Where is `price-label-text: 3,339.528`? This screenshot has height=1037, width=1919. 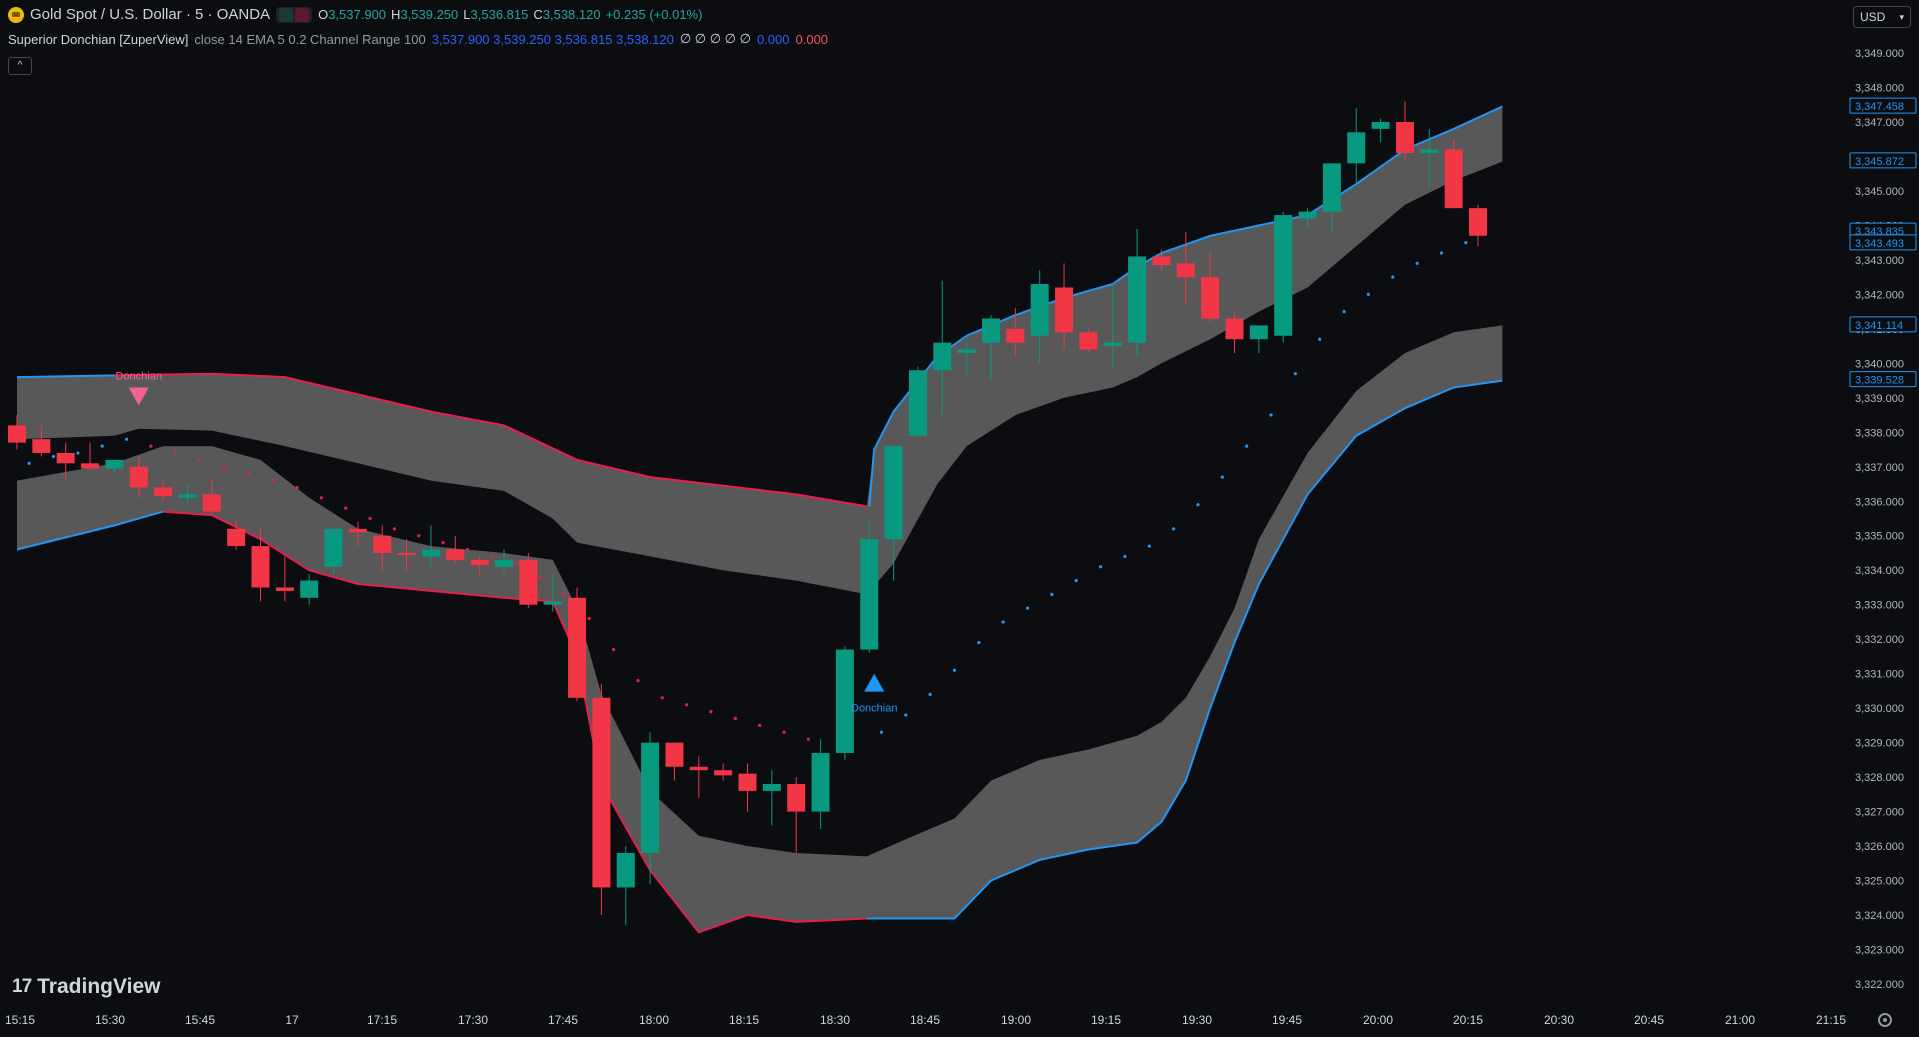
price-label-text: 3,339.528 is located at coordinates (1879, 381).